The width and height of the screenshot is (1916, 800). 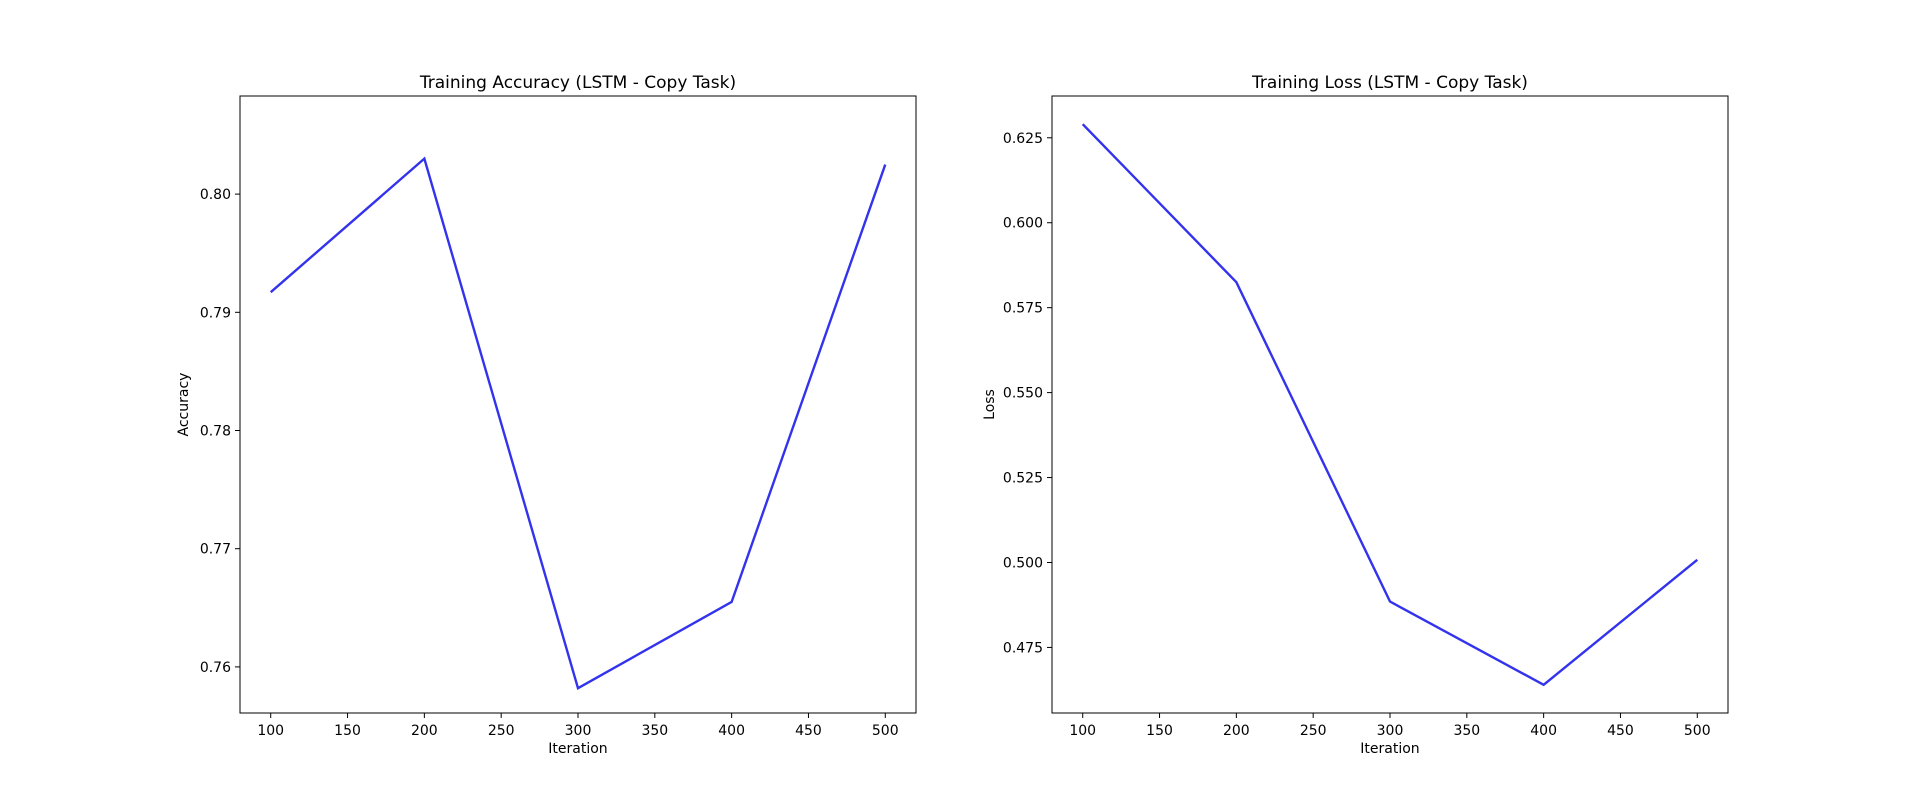 I want to click on loss-x-tick-label: 150, so click(x=1159, y=731).